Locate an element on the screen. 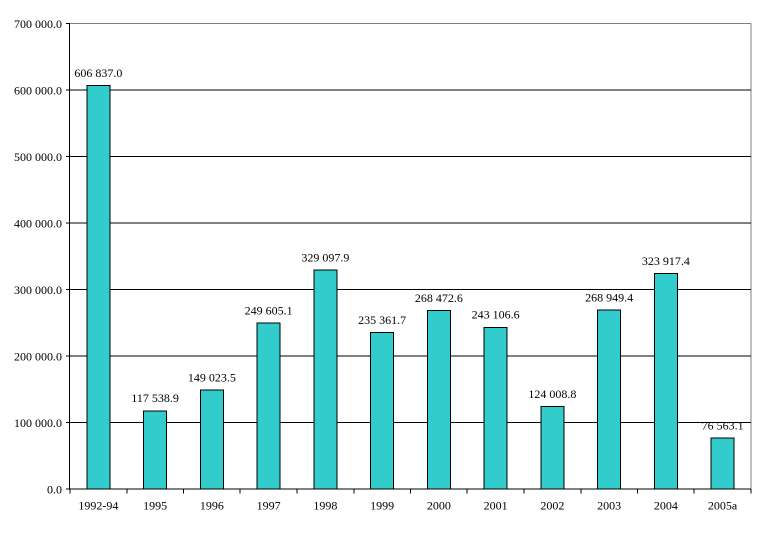 The height and width of the screenshot is (534, 765). svg-text: 1999 is located at coordinates (382, 505).